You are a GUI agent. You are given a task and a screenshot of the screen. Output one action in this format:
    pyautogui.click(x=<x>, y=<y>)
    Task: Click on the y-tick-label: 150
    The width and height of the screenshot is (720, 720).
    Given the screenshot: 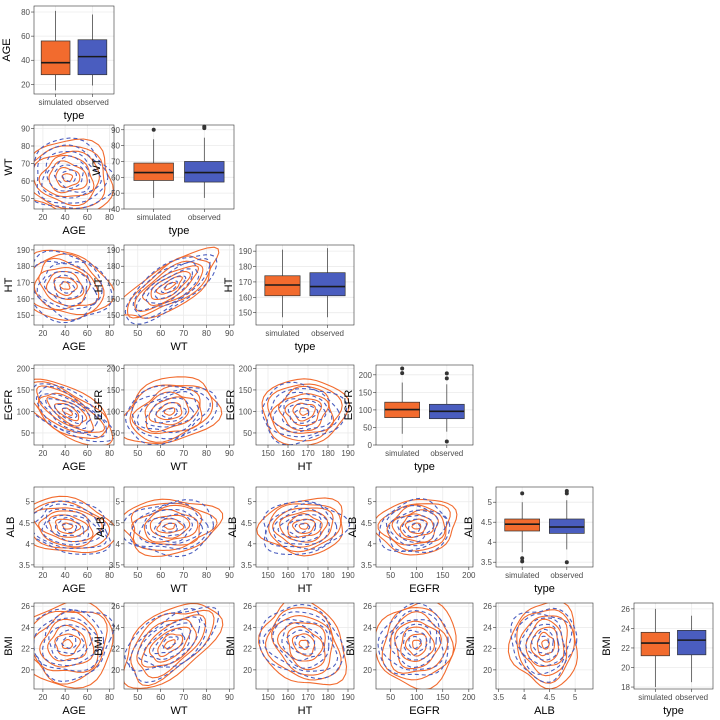 What is the action you would take?
    pyautogui.click(x=24, y=315)
    